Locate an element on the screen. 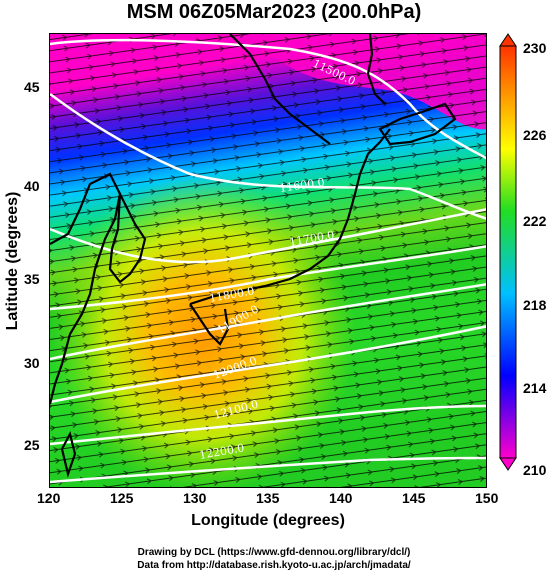  colorbar-tick-label: 230 is located at coordinates (535, 48).